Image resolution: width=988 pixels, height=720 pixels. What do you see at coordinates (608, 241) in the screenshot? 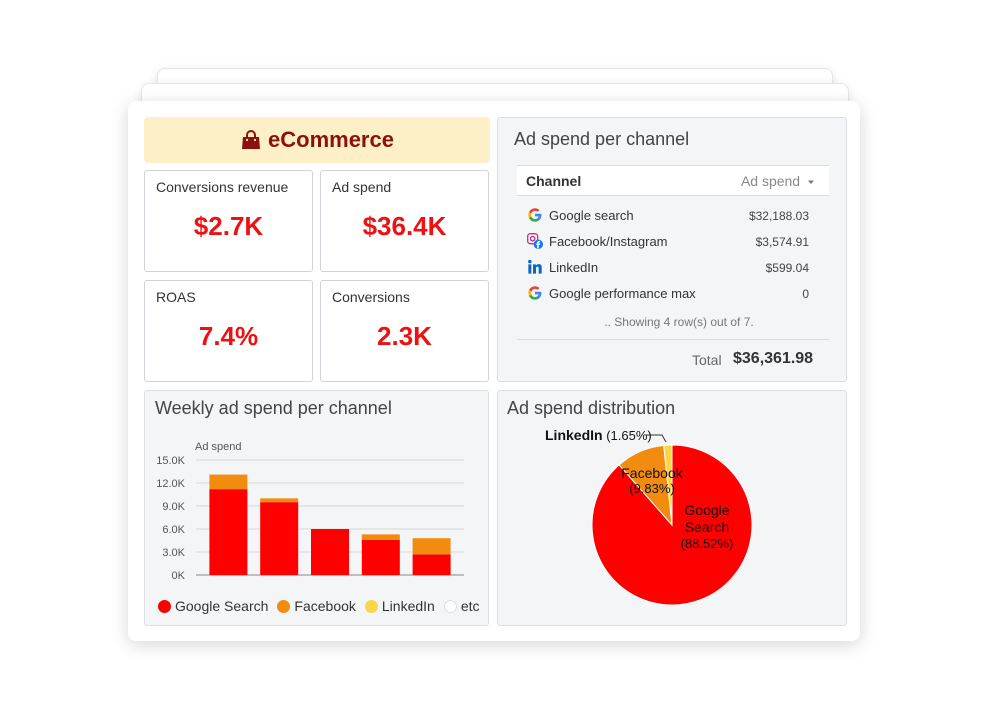
I see `row-channel: Facebook/Instagram` at bounding box center [608, 241].